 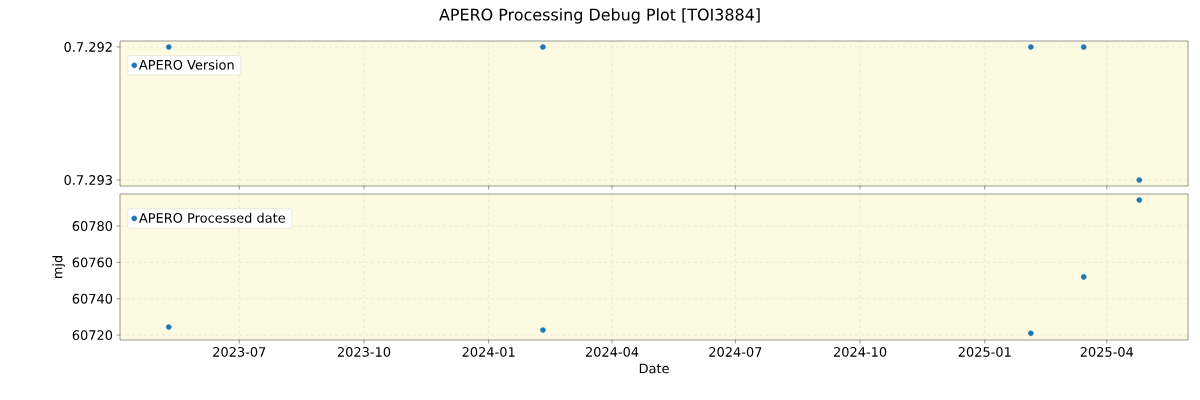 What do you see at coordinates (92, 335) in the screenshot?
I see `y-tick-label: 60720` at bounding box center [92, 335].